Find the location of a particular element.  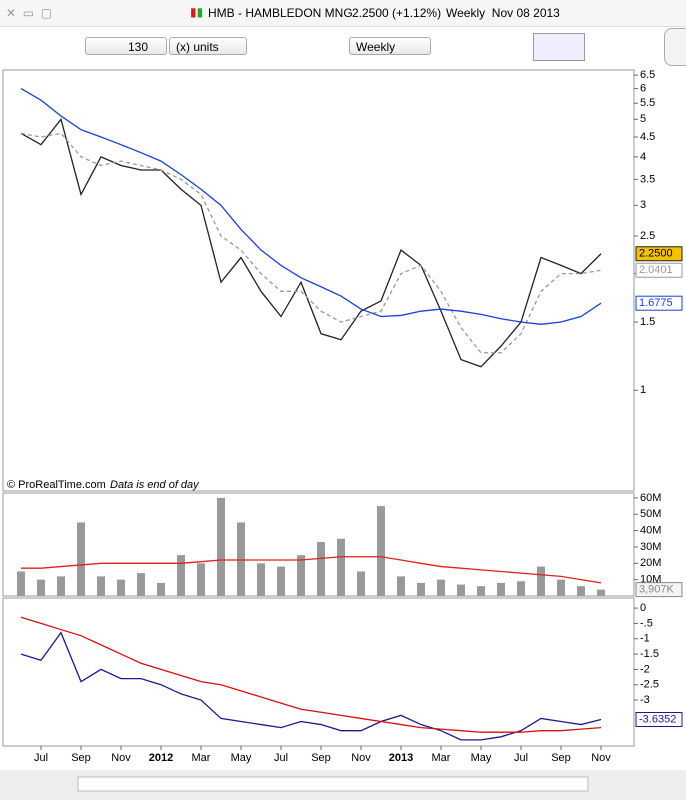

candle-icon: ▮▮ is located at coordinates (197, 12).